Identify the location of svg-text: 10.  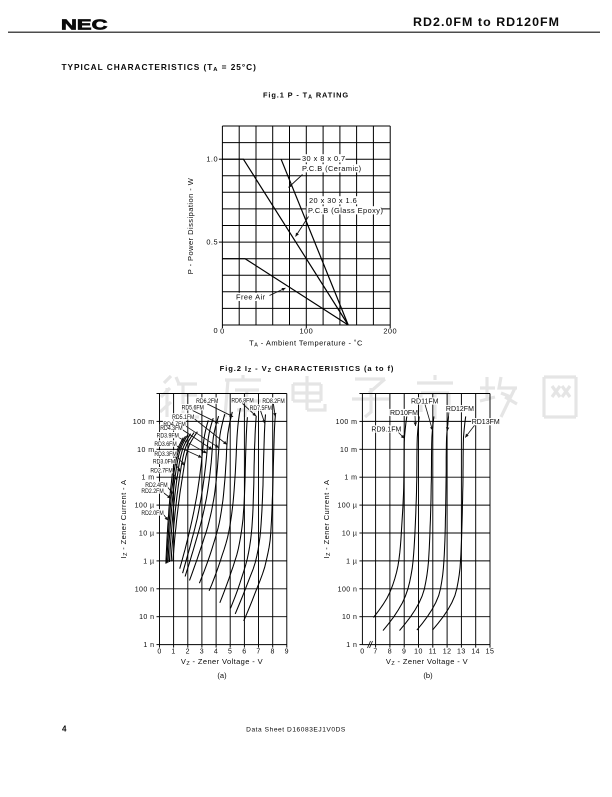
(418, 652).